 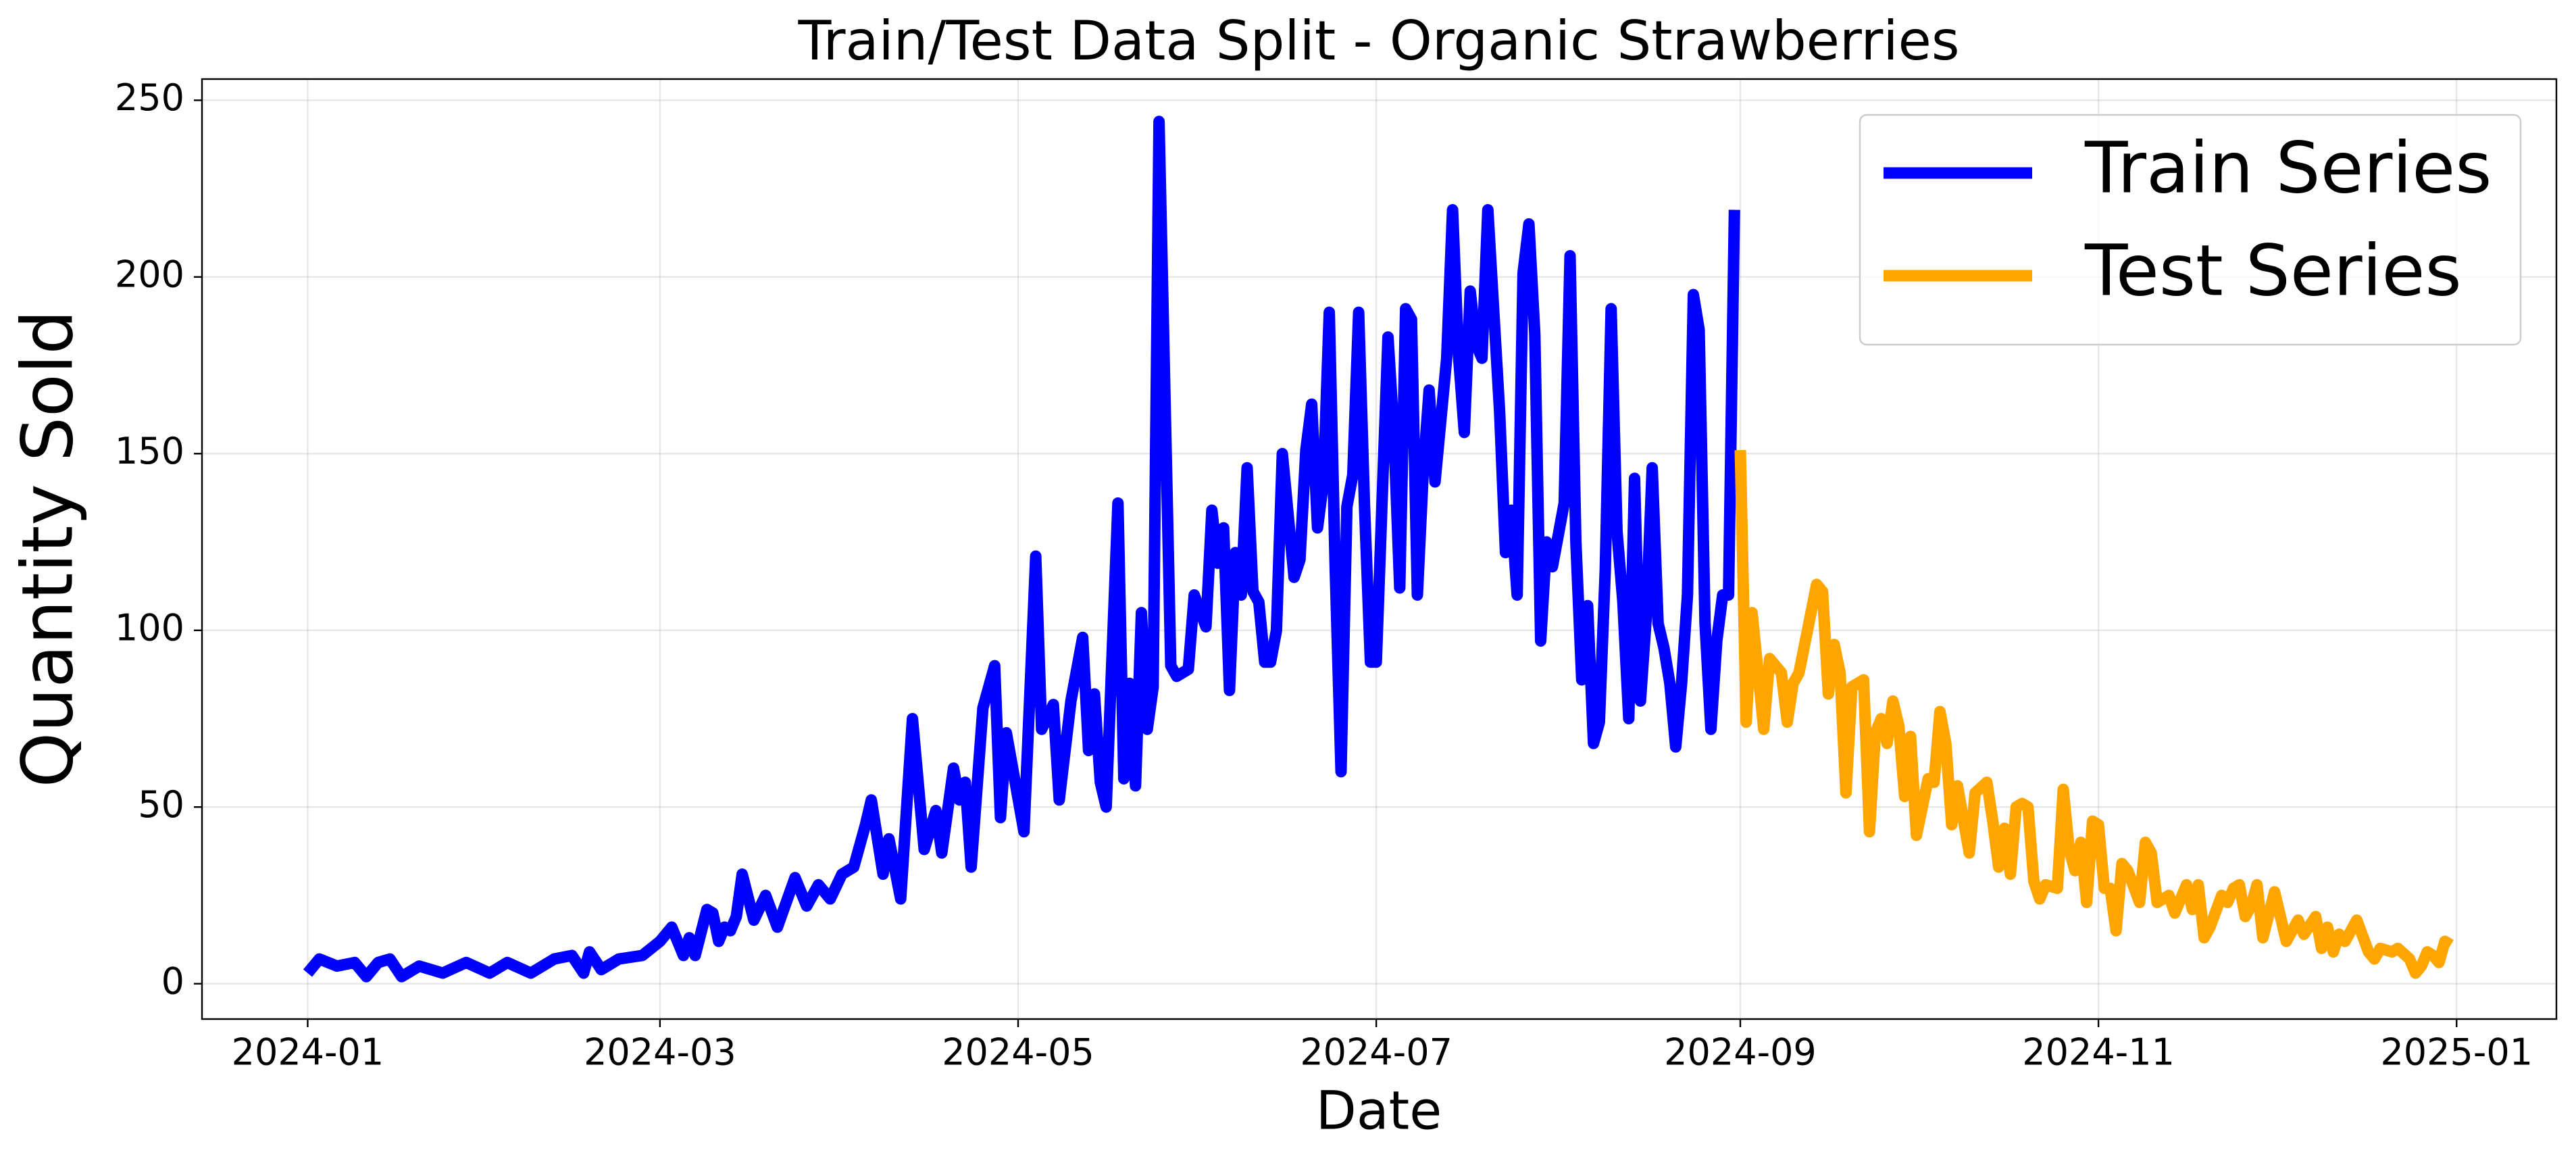 I want to click on x-tick-label: 2024-07, so click(x=1376, y=1052).